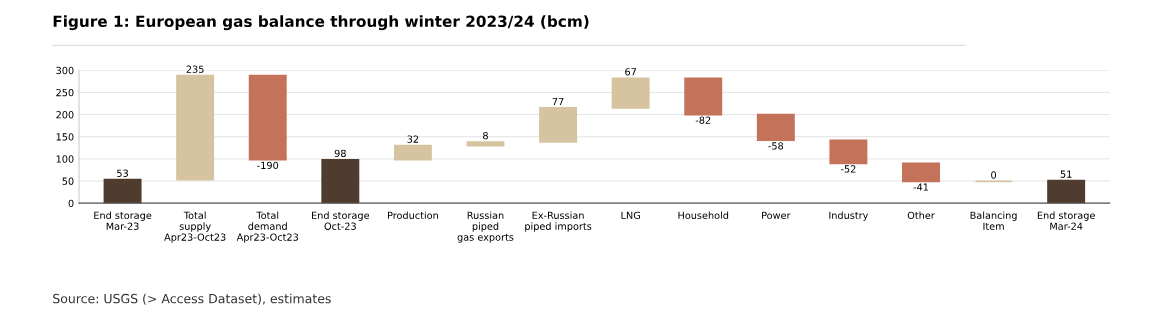 This screenshot has height=324, width=1162. Describe the element at coordinates (485, 135) in the screenshot. I see `data-label: 8` at that location.